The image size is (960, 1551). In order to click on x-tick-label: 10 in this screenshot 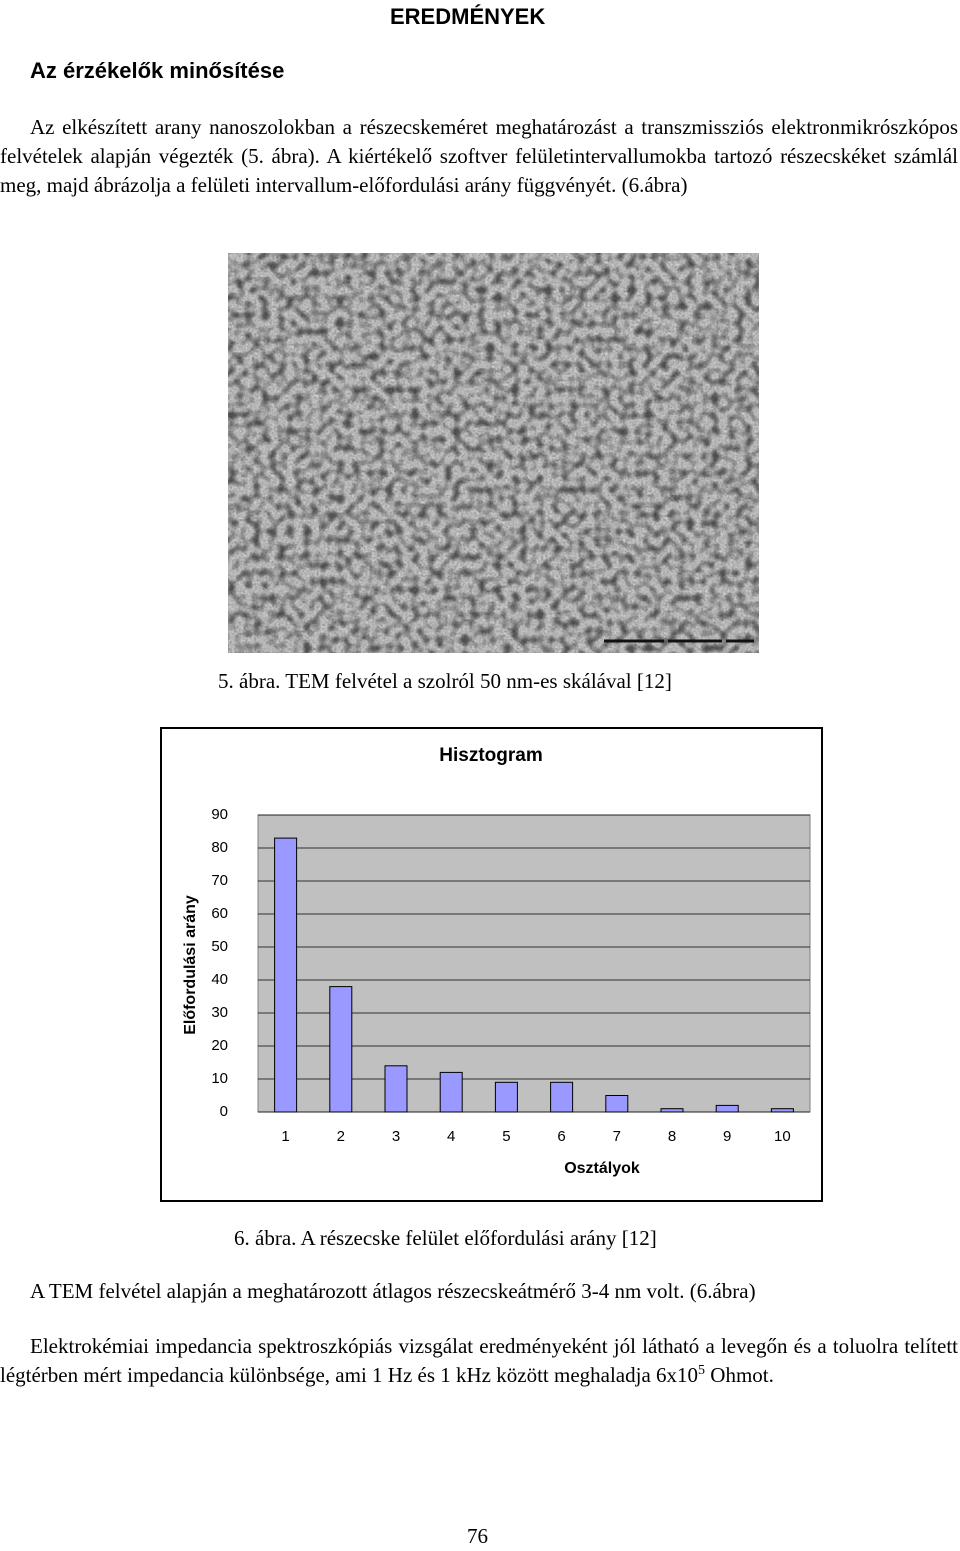, I will do `click(782, 1136)`.